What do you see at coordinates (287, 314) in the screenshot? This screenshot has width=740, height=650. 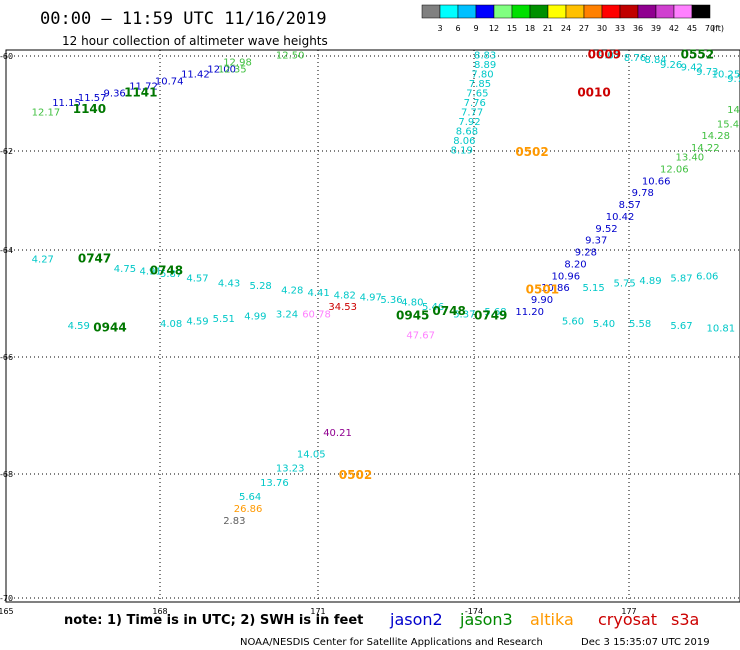 I see `swh-value: 3.24` at bounding box center [287, 314].